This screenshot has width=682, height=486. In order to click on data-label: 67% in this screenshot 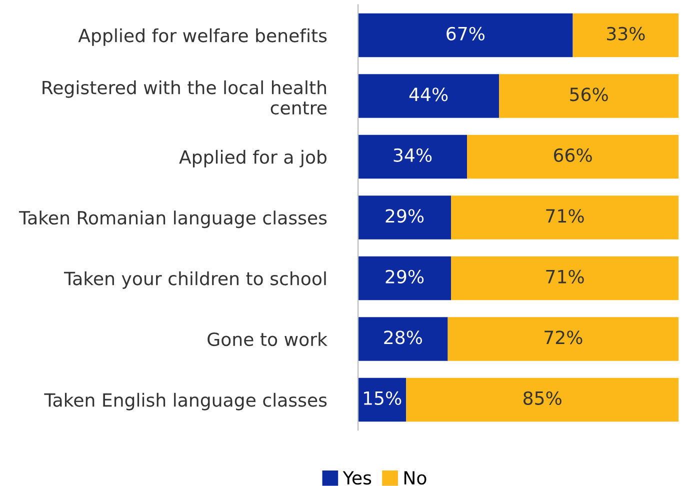, I will do `click(465, 33)`.